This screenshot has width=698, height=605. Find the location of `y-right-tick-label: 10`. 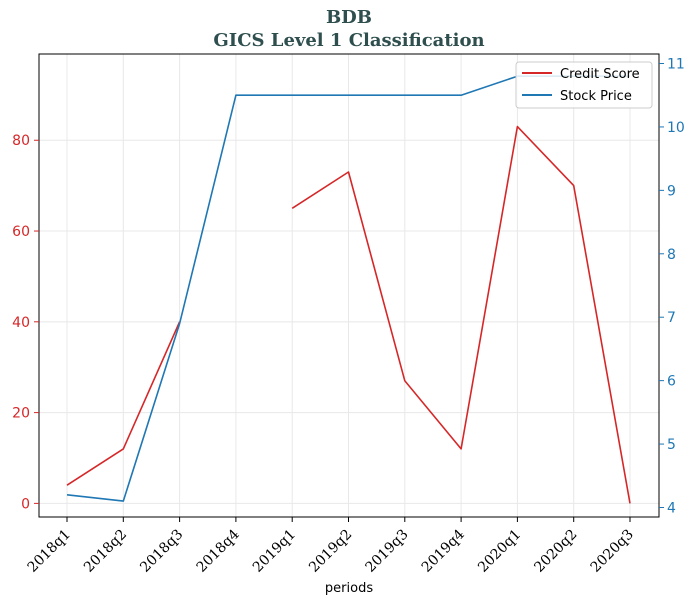

y-right-tick-label: 10 is located at coordinates (676, 128).